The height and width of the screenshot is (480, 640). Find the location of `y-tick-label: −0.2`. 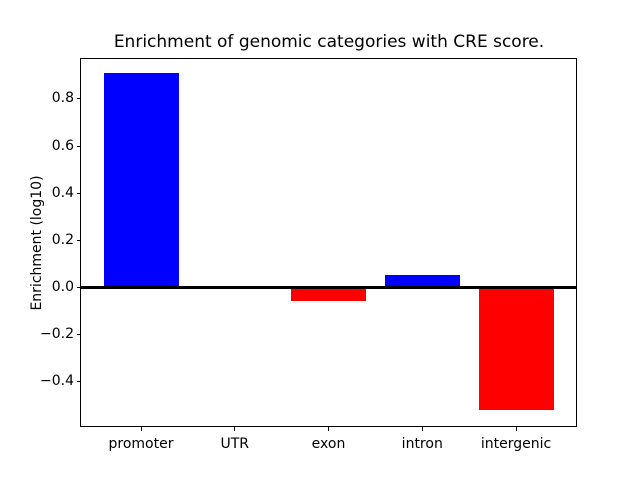

y-tick-label: −0.2 is located at coordinates (57, 333).